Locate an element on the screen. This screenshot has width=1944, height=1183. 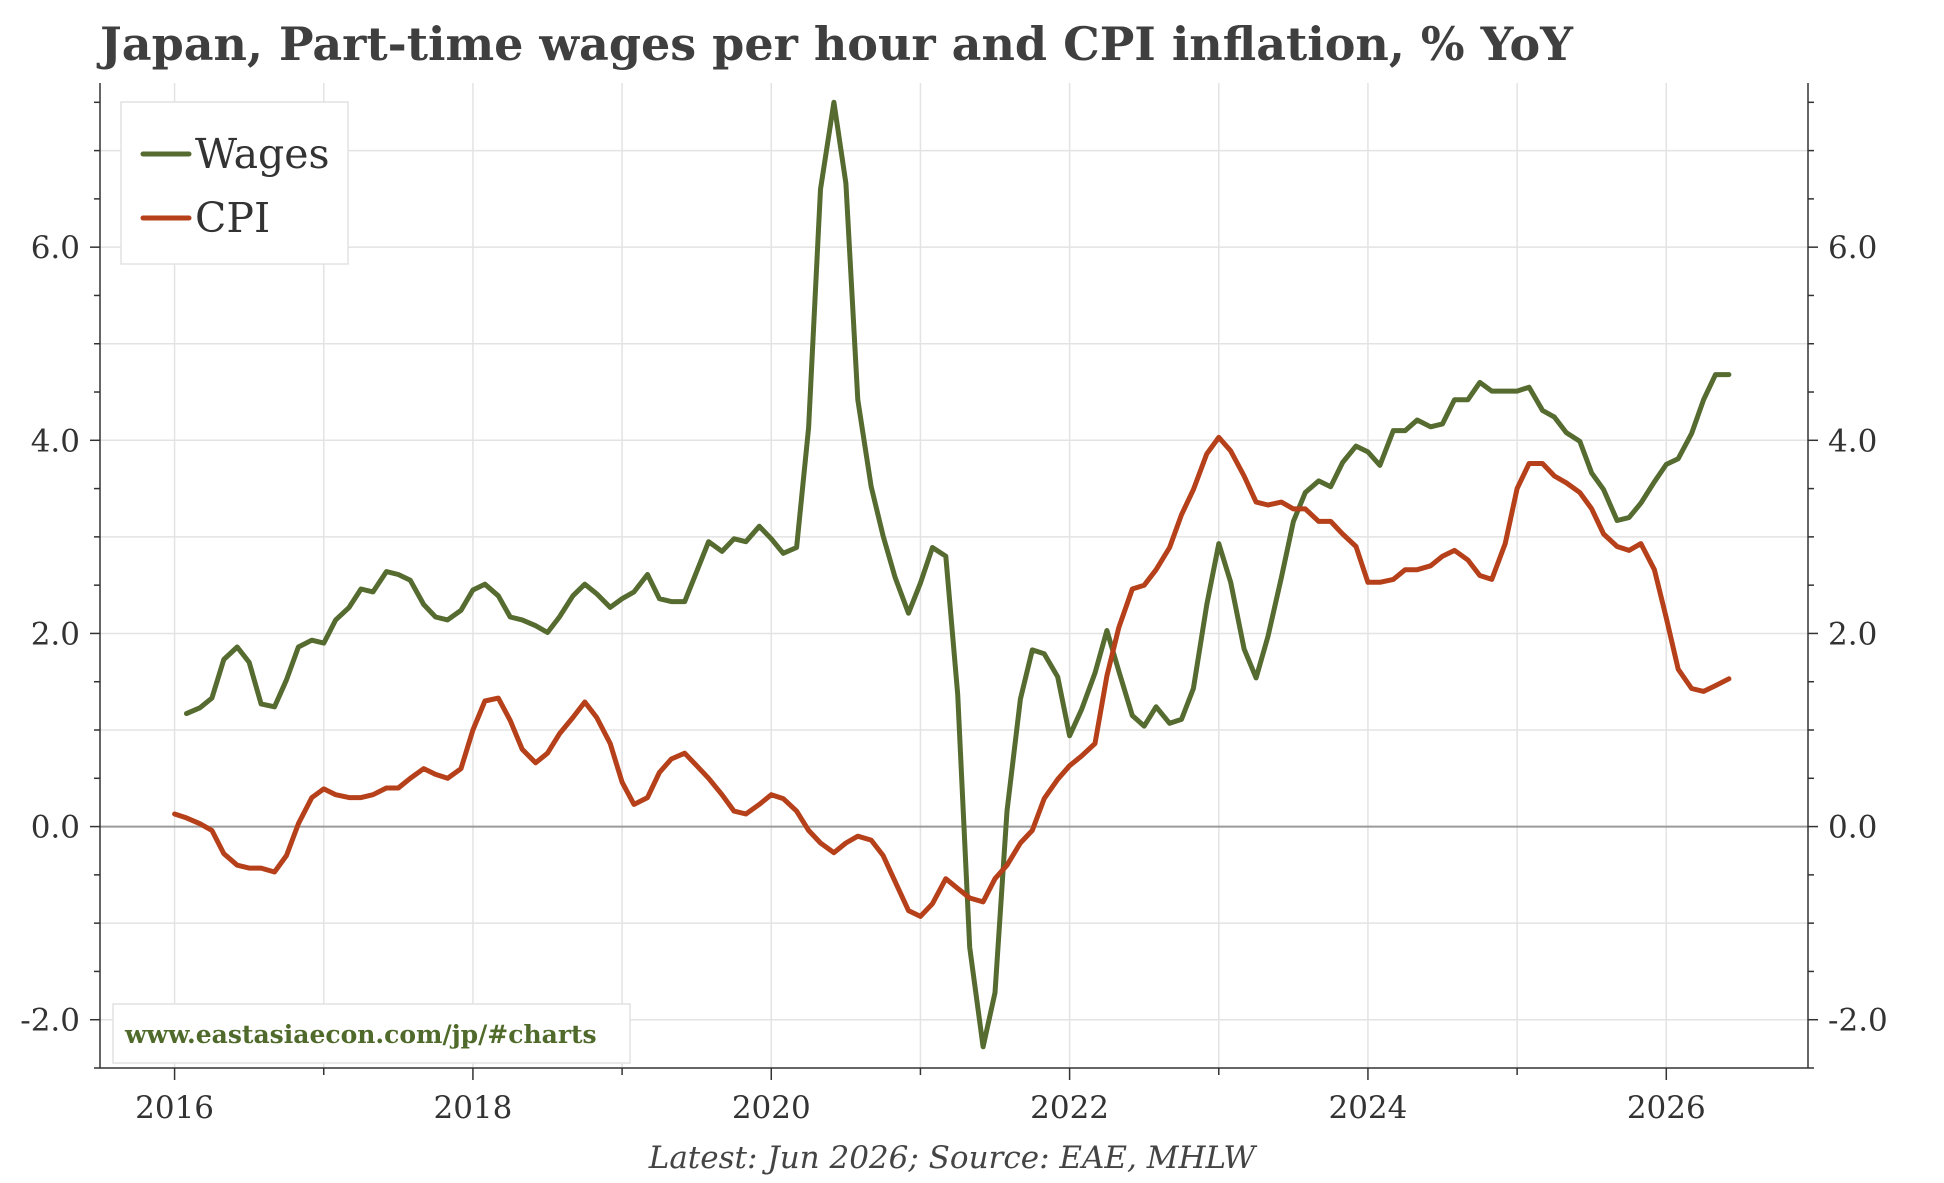
legend-frame is located at coordinates (234, 183).